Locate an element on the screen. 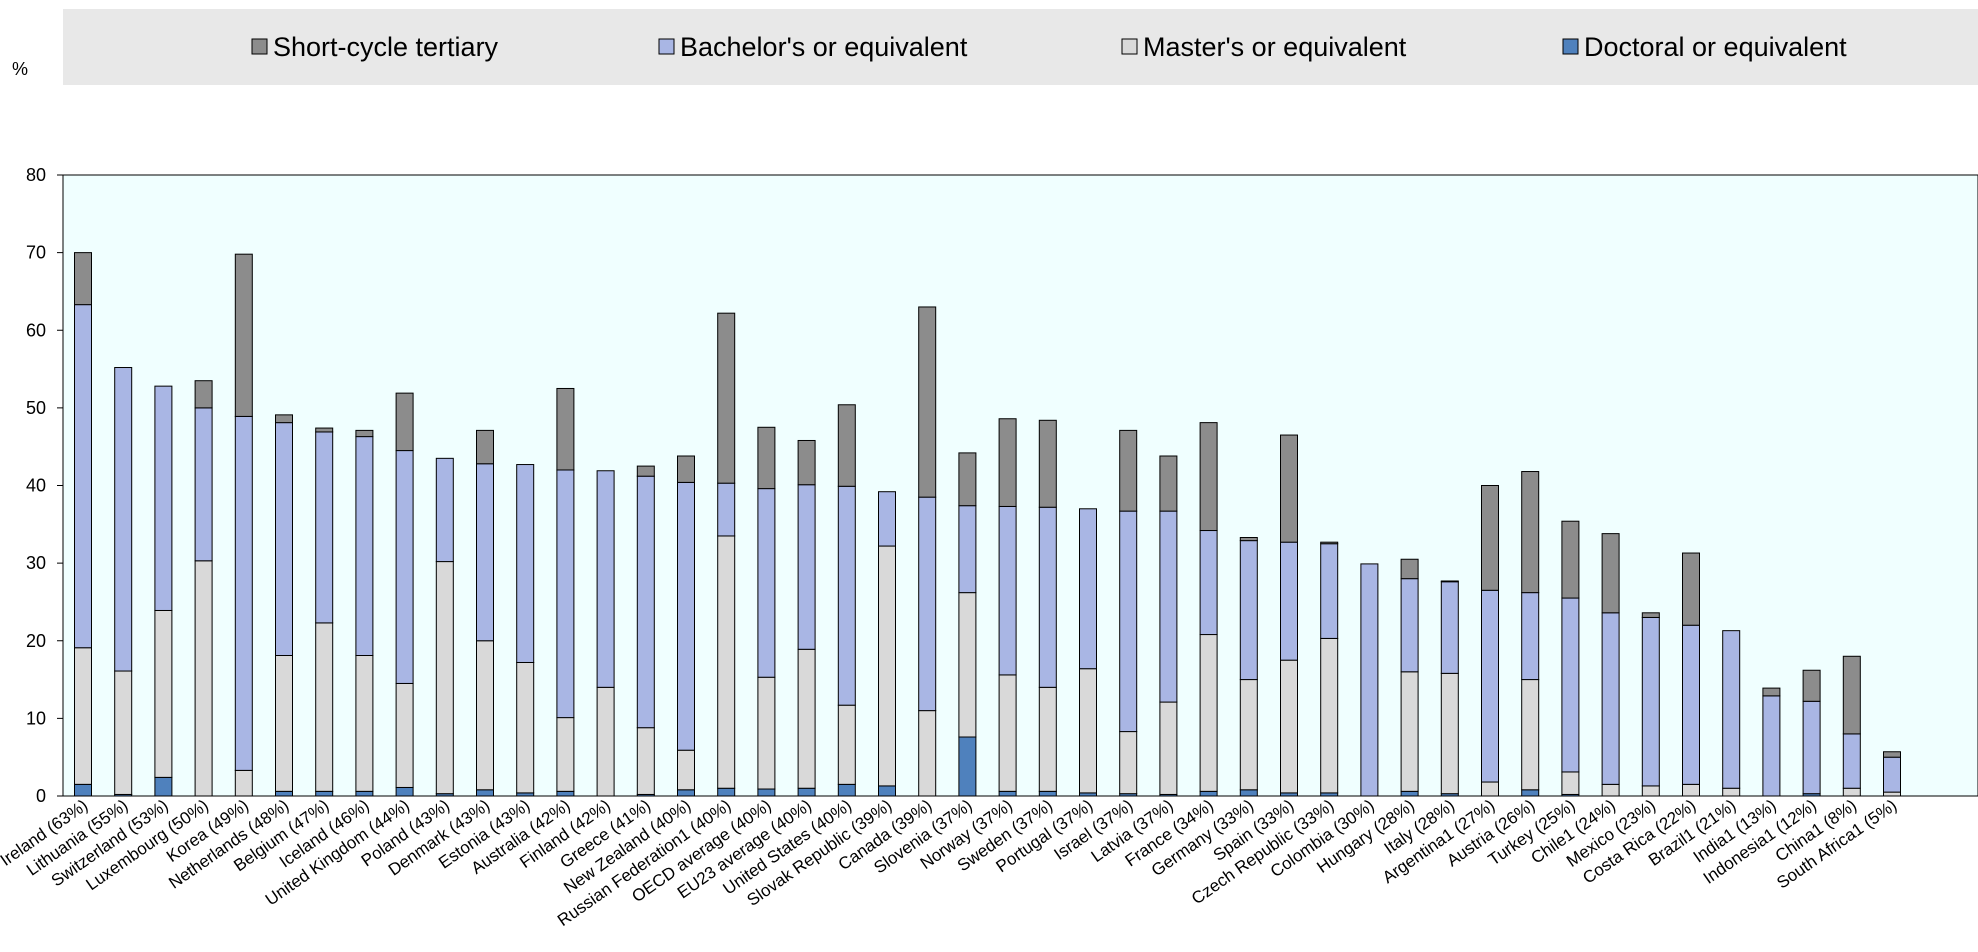 The height and width of the screenshot is (952, 1978). y-axis: 0 10 20 30 40 50 60 70 80 is located at coordinates (44, 485).